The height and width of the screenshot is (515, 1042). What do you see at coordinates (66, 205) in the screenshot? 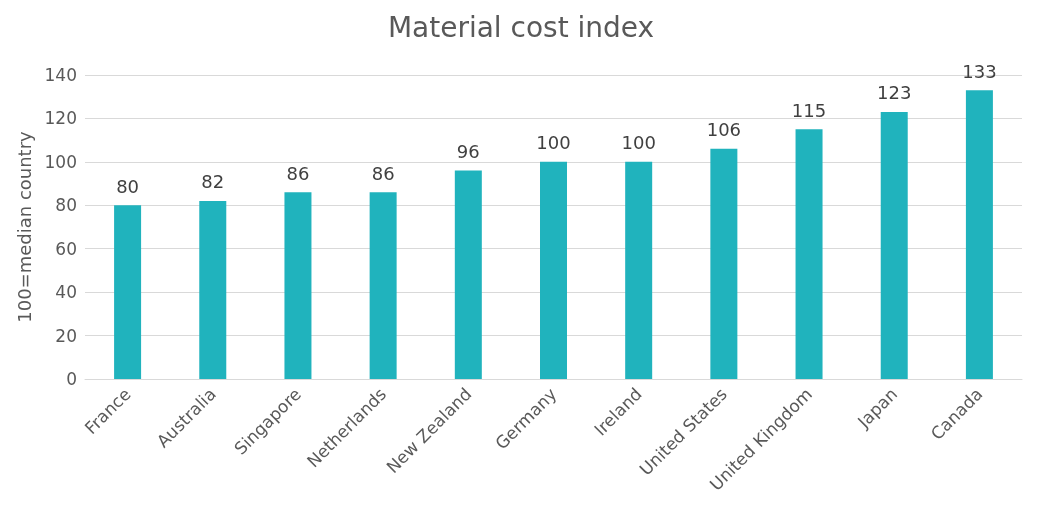
I see `y-tick-label: 80` at bounding box center [66, 205].